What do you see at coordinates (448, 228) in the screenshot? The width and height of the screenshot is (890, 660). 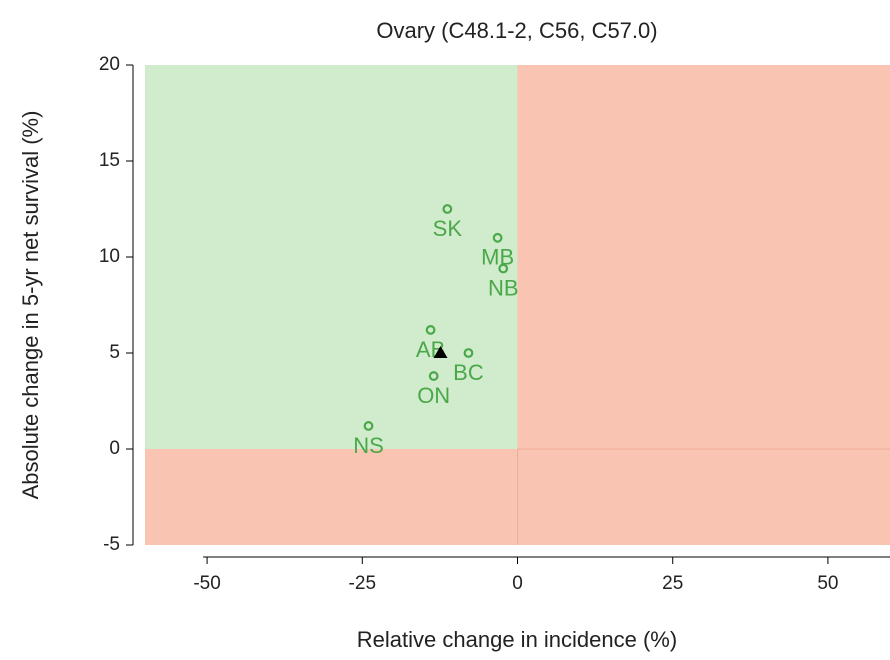 I see `point-label: SK` at bounding box center [448, 228].